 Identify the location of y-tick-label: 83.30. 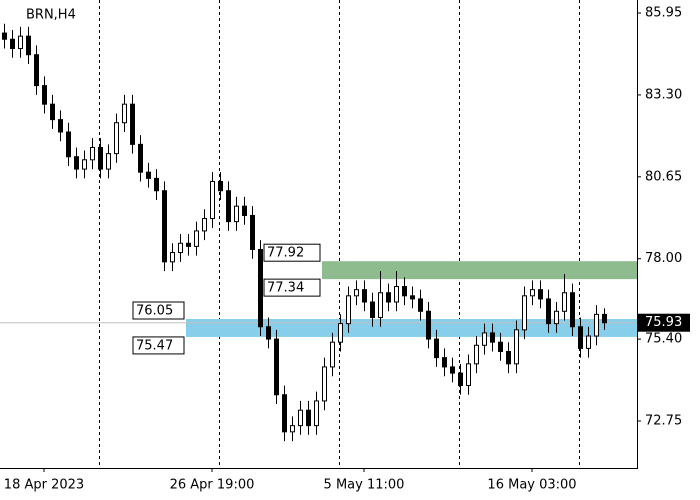
(663, 94).